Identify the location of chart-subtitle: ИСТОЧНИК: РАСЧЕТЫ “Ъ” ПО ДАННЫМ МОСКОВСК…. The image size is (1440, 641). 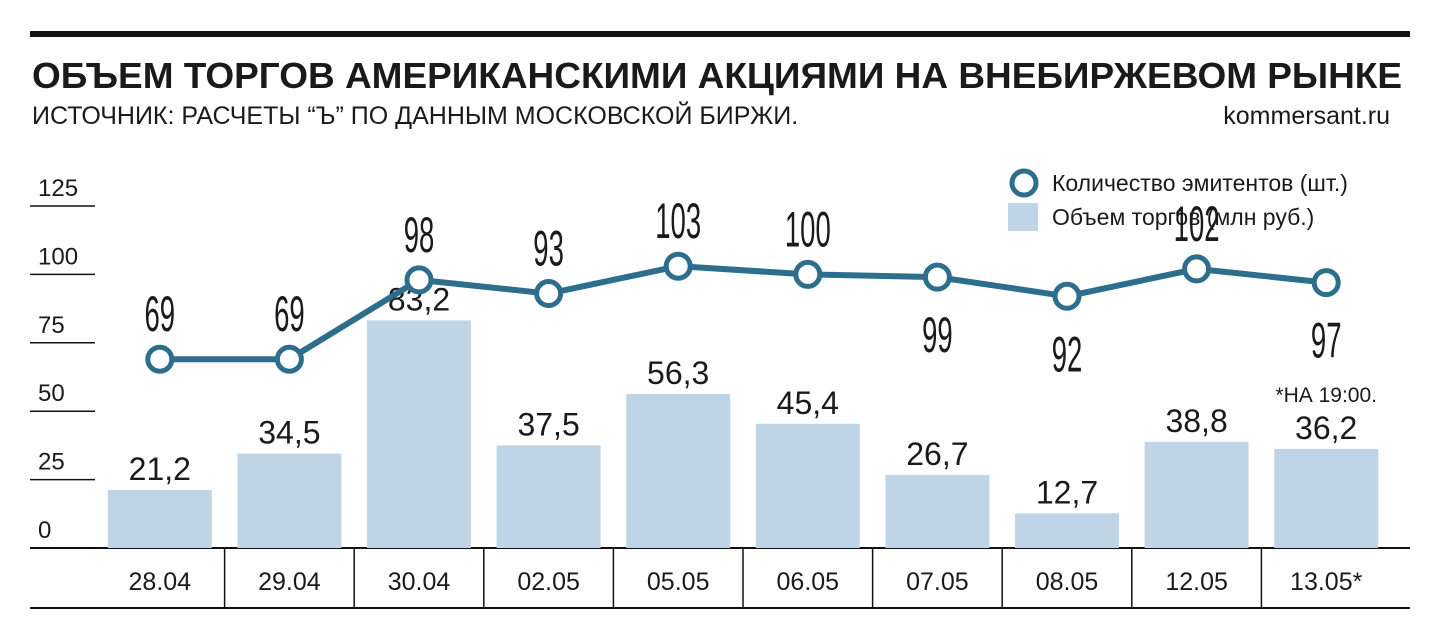
(415, 115).